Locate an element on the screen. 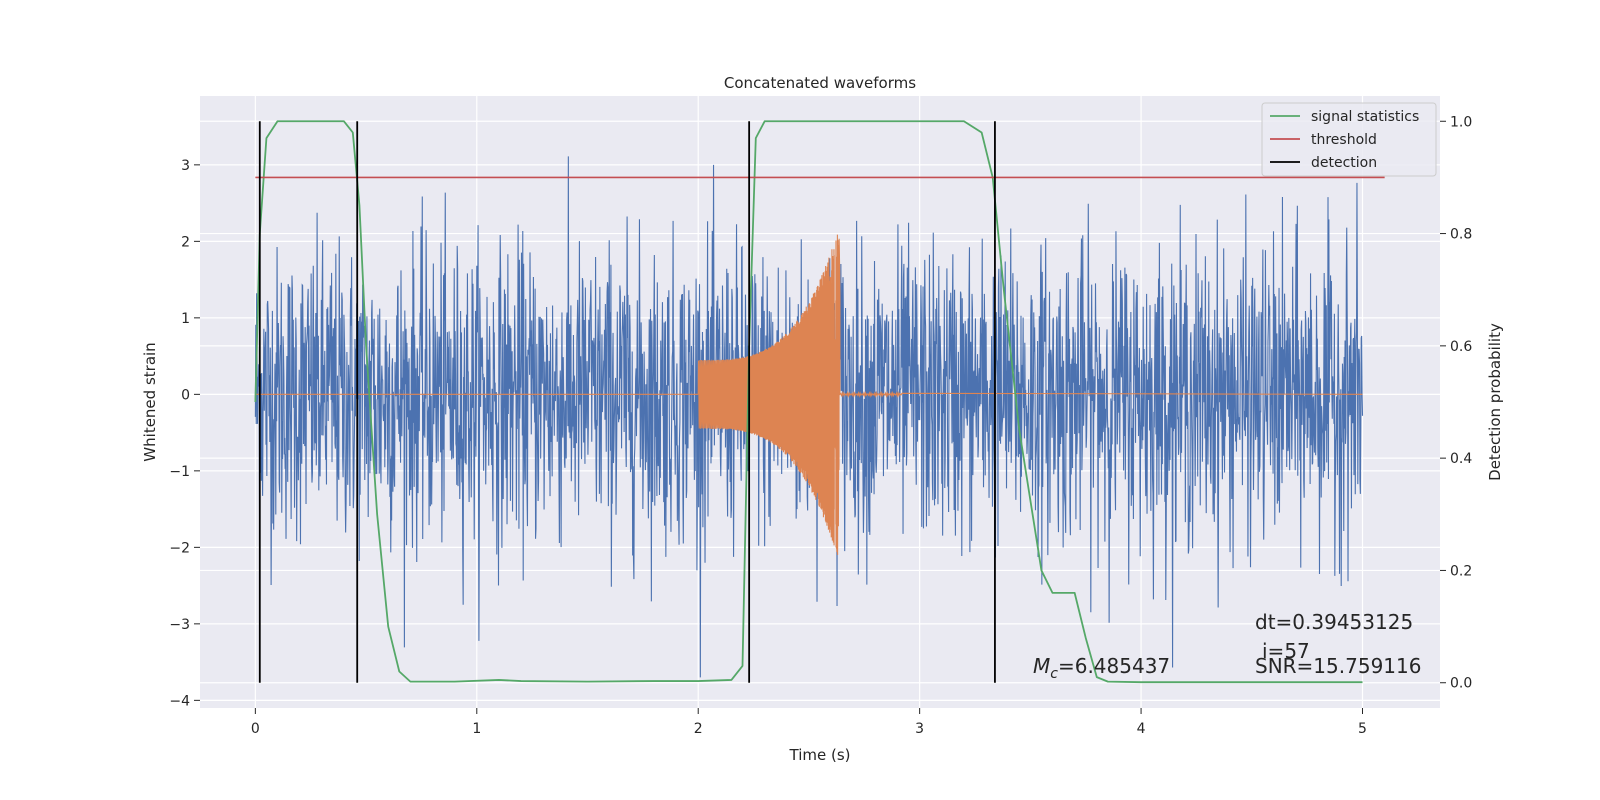 This screenshot has width=1600, height=800. y-tick-label-3: 0 is located at coordinates (185, 395).